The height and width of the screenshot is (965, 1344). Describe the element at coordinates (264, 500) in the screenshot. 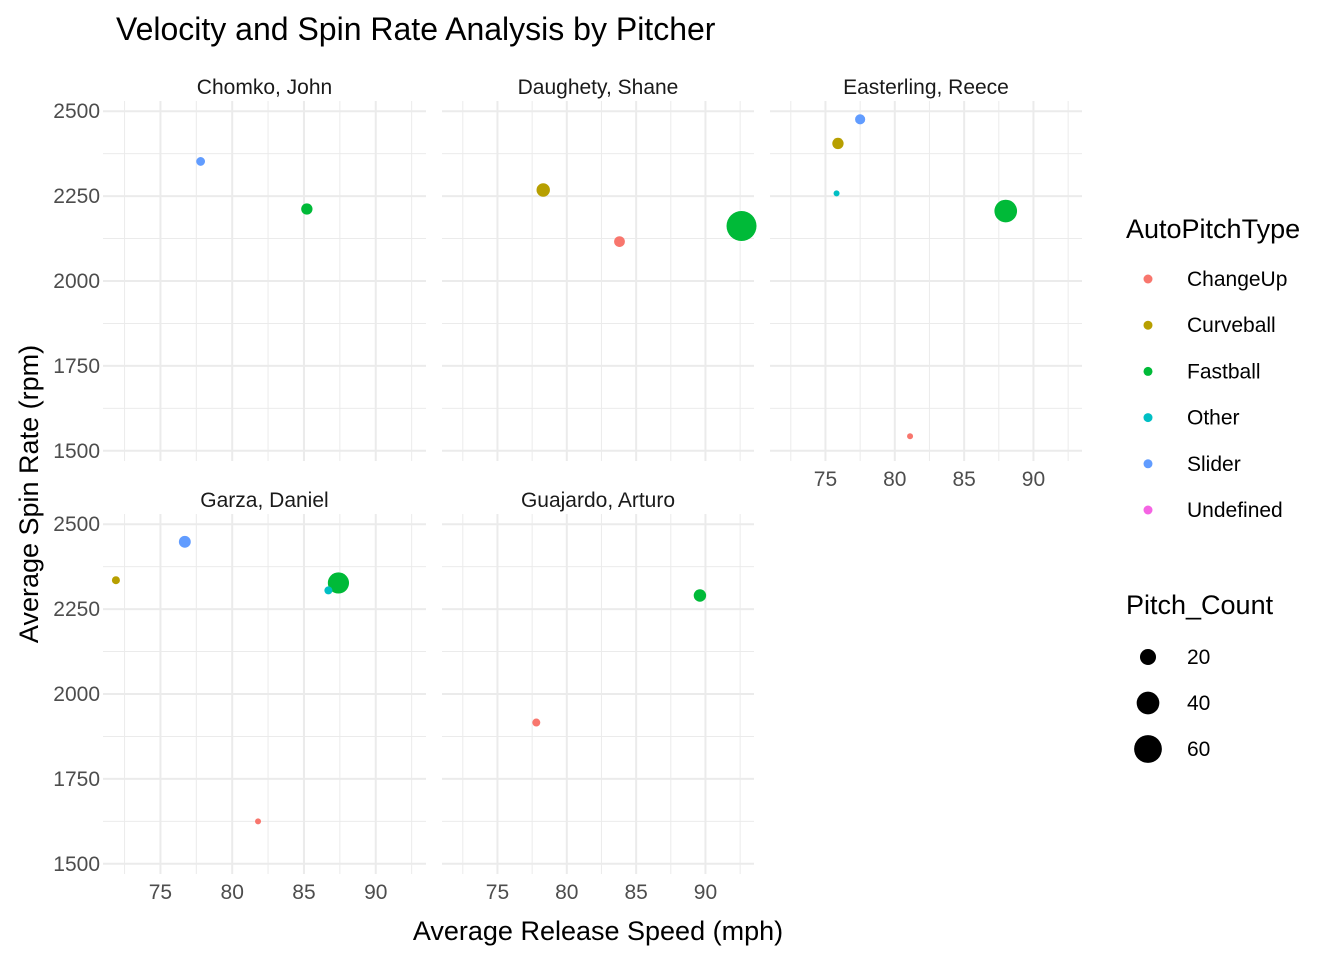

I see `facet-label: Garza, Daniel` at that location.